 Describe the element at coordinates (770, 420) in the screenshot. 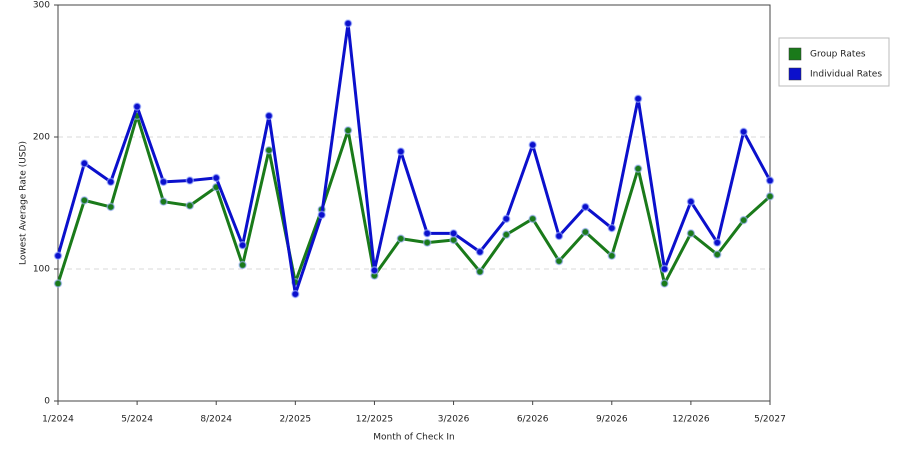

I see `x-tick-label: 5/2027` at that location.